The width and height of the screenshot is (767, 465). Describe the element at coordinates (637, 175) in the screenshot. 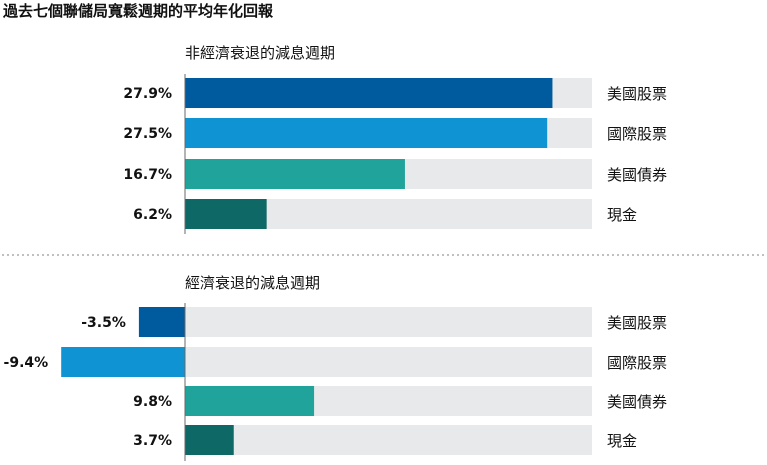

I see `panel-1-category-label-us-bonds: 美國債券` at that location.